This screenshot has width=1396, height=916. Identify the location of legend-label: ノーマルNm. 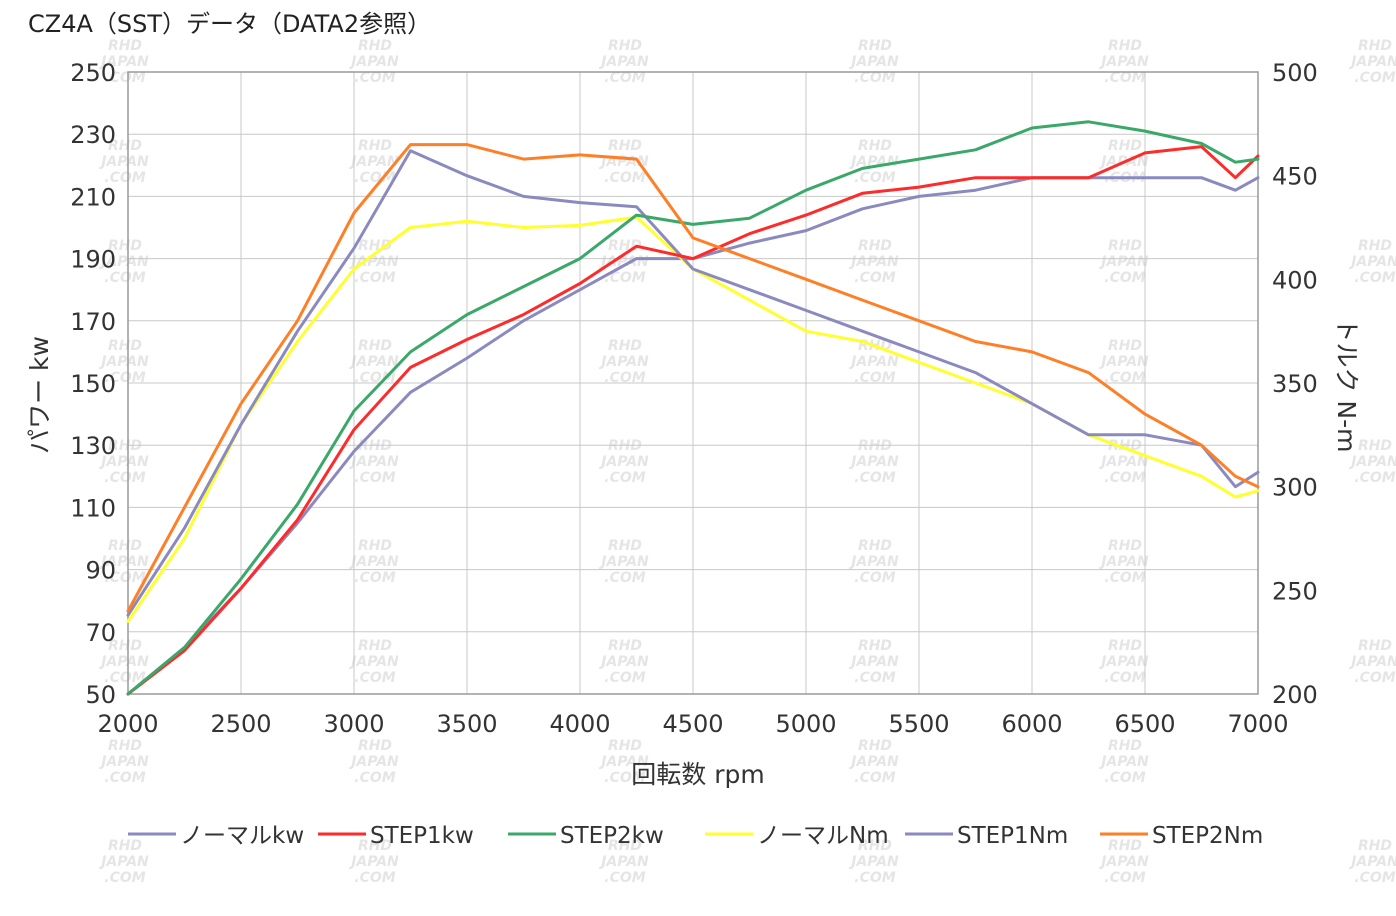
(823, 836).